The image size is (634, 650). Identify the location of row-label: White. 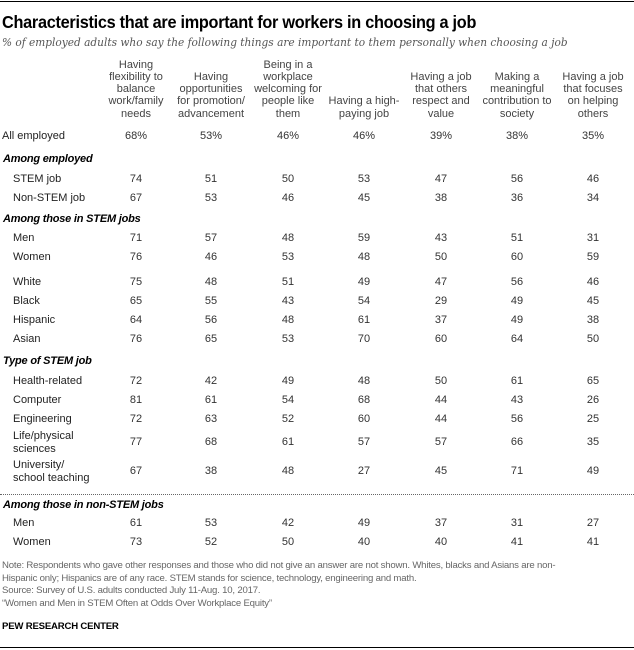
(27, 282).